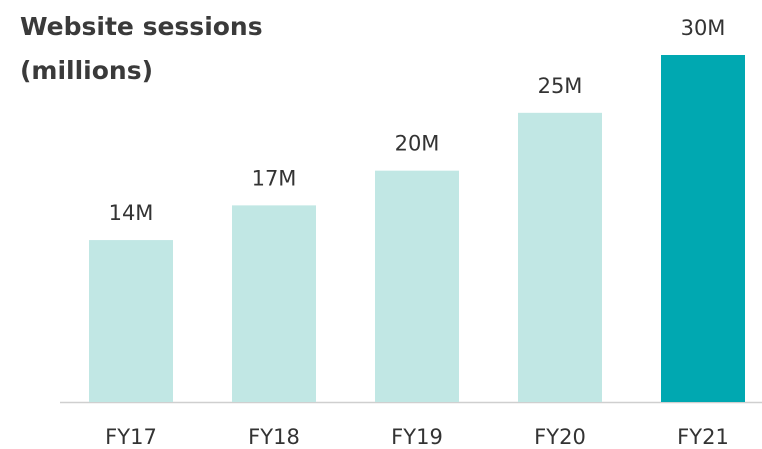  What do you see at coordinates (417, 144) in the screenshot?
I see `value-label: 20M` at bounding box center [417, 144].